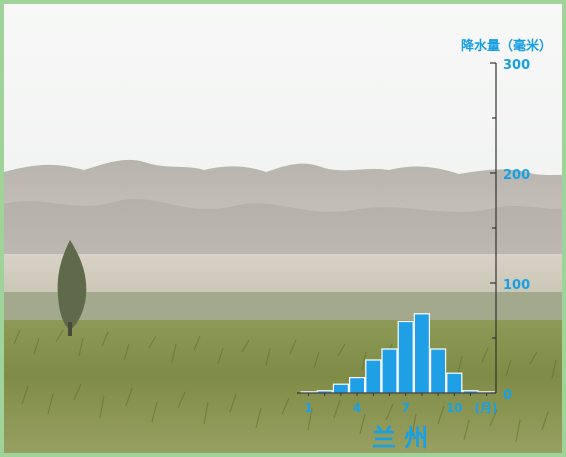 This screenshot has height=457, width=566. I want to click on x-tick-label-4: 4, so click(357, 408).